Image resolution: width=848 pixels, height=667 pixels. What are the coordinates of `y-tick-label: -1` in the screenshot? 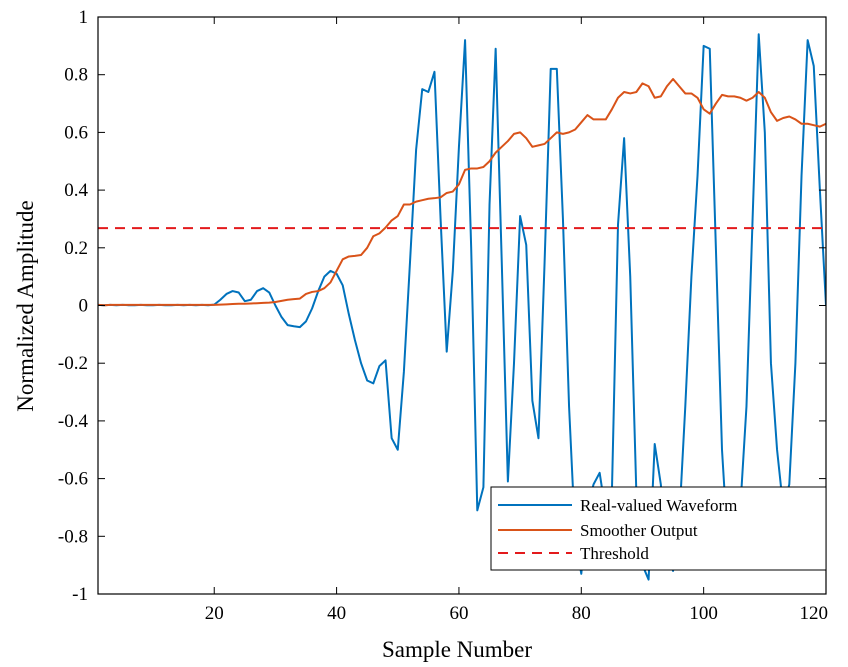 It's located at (80, 594).